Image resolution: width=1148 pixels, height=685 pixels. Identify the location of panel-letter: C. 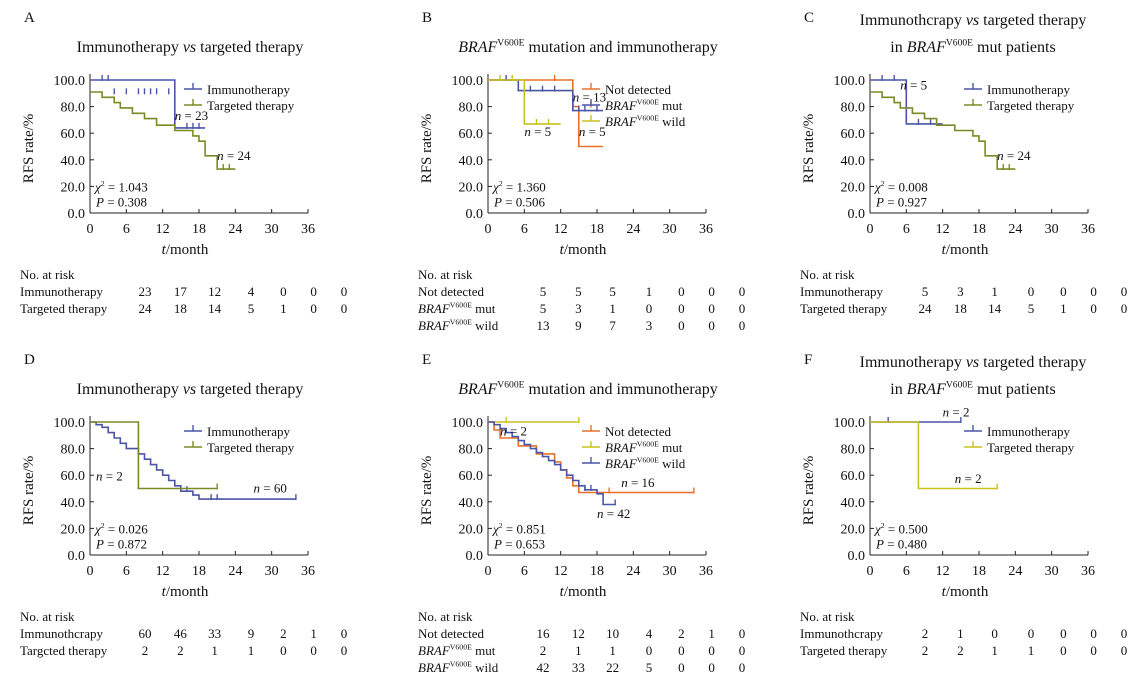
(809, 18).